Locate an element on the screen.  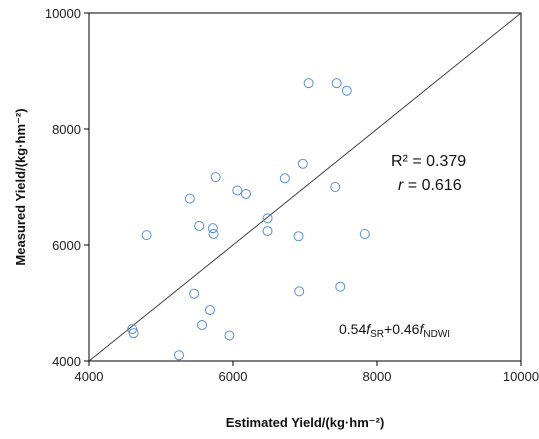
formula-annotation: 0.54fSR+0.46fNDWI is located at coordinates (394, 330).